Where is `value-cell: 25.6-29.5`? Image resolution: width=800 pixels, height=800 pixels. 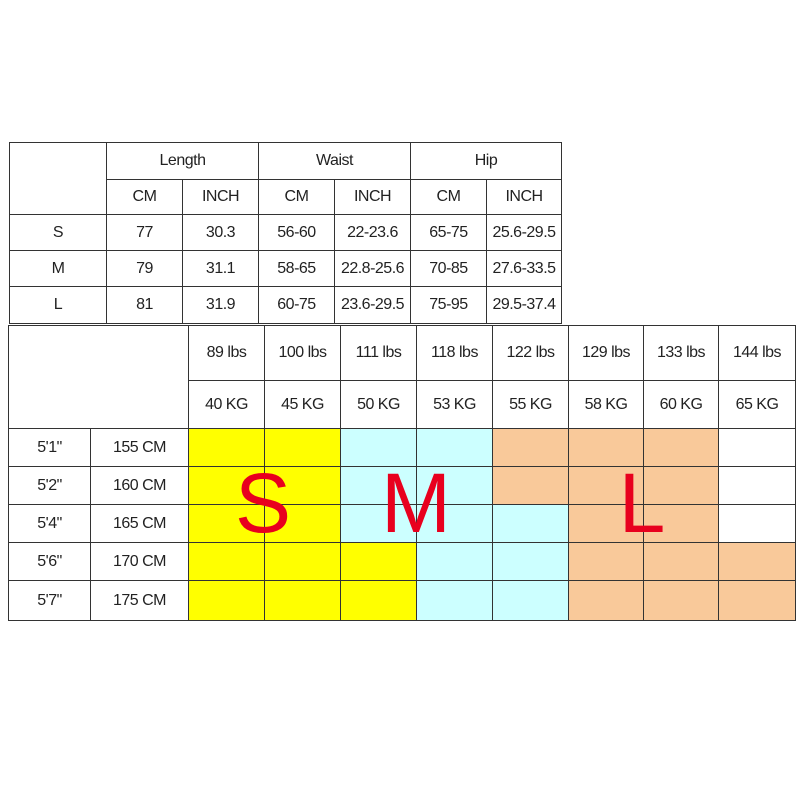 value-cell: 25.6-29.5 is located at coordinates (524, 232).